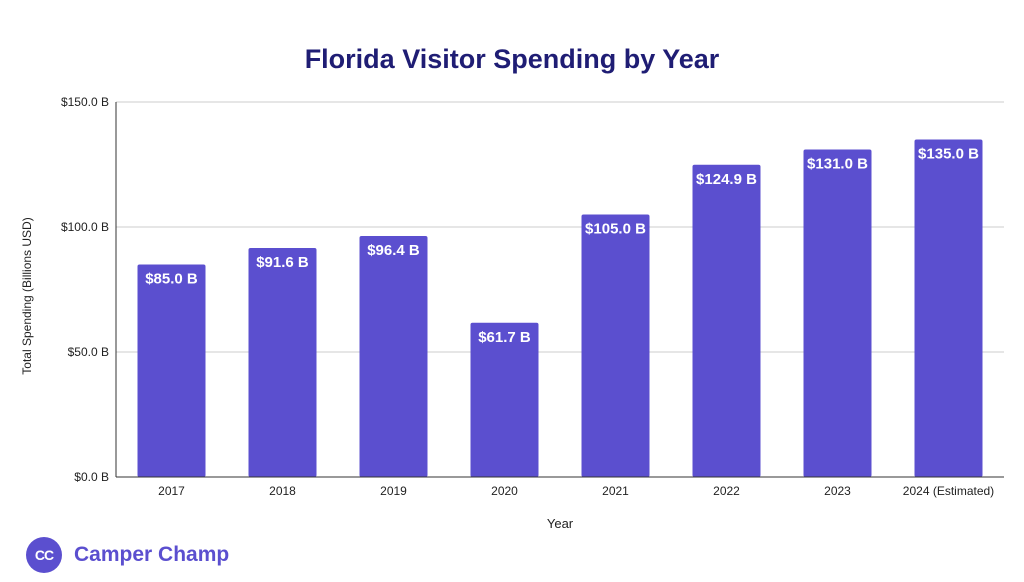  What do you see at coordinates (171, 279) in the screenshot?
I see `data-label: $85.0 B` at bounding box center [171, 279].